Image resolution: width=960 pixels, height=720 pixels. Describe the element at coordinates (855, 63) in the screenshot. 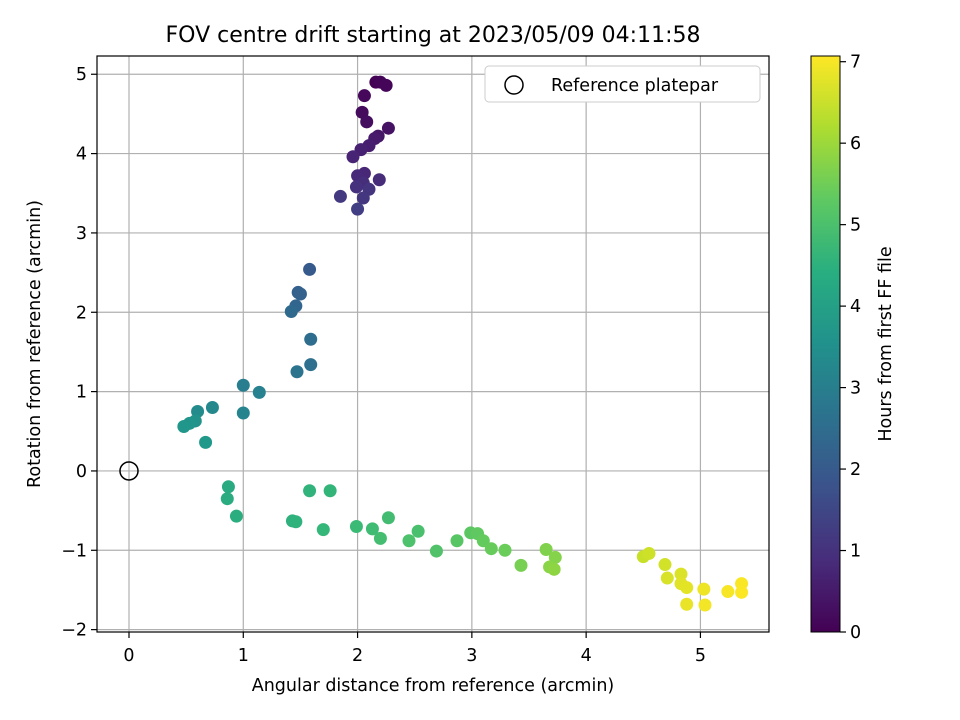

I see `colorbar-tick-label: 7` at that location.